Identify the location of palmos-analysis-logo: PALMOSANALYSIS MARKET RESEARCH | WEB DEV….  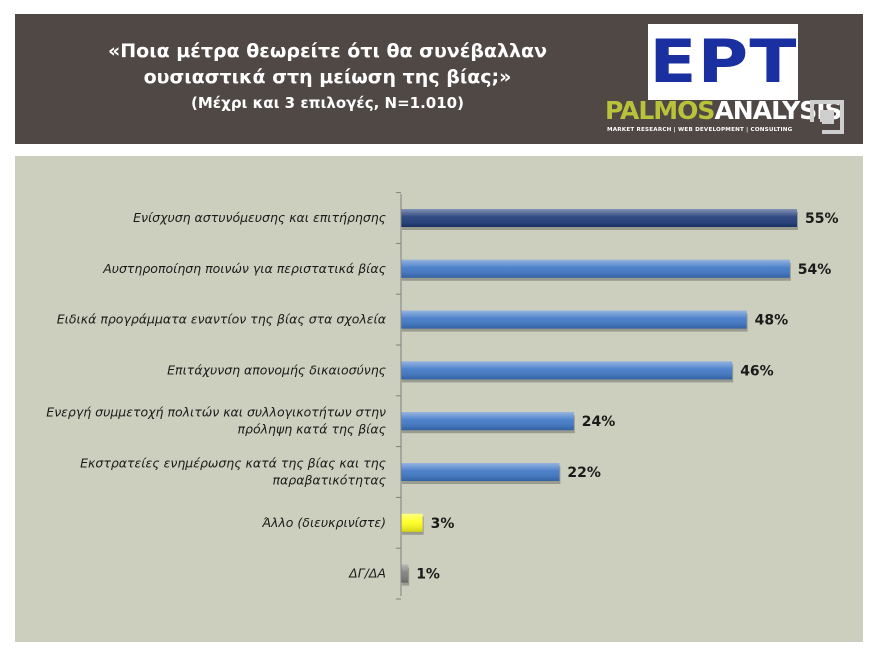
(727, 118).